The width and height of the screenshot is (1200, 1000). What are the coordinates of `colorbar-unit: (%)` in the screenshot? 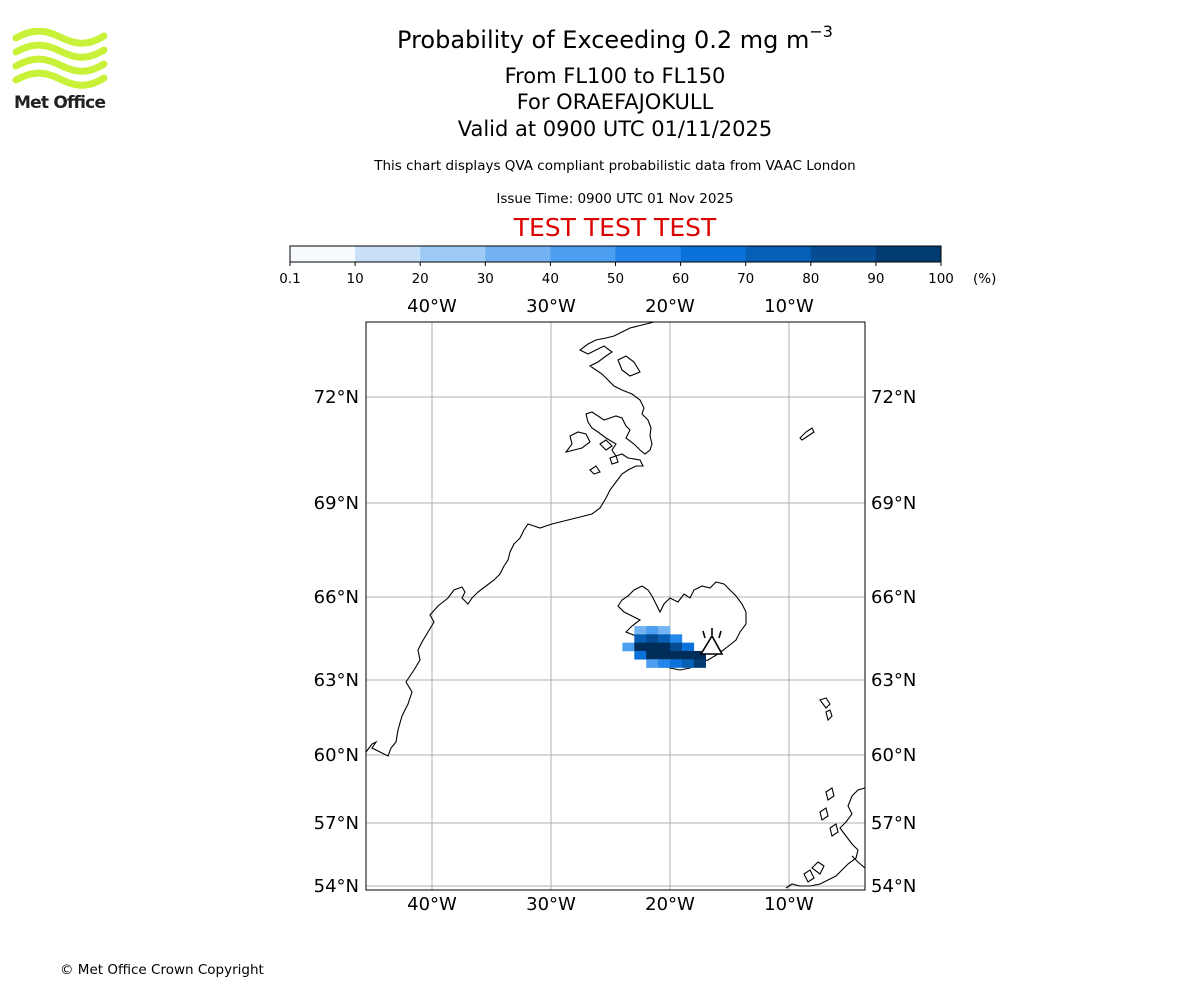 It's located at (984, 279).